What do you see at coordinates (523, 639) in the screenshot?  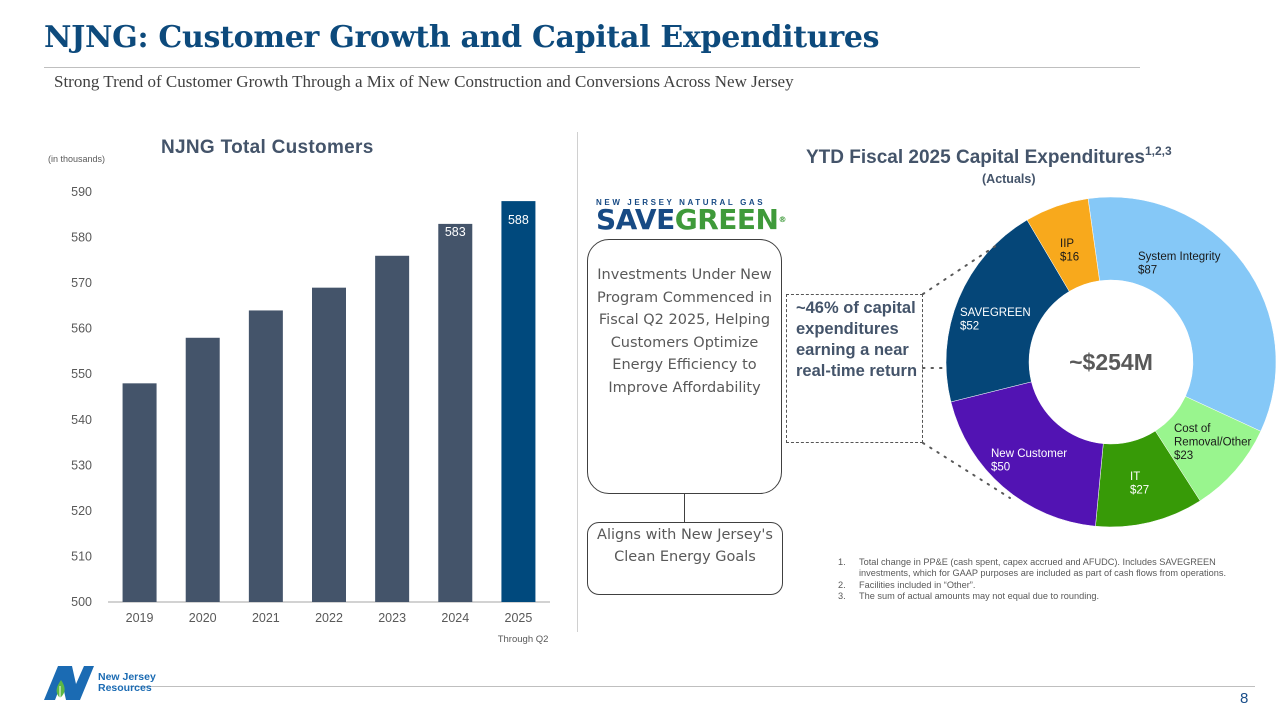 I see `category-note: Through Q2` at bounding box center [523, 639].